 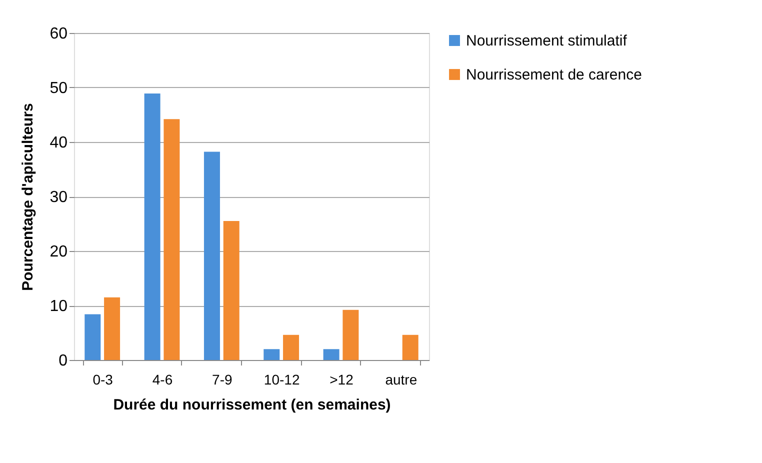 What do you see at coordinates (59, 197) in the screenshot?
I see `y-tick-label: 30` at bounding box center [59, 197].